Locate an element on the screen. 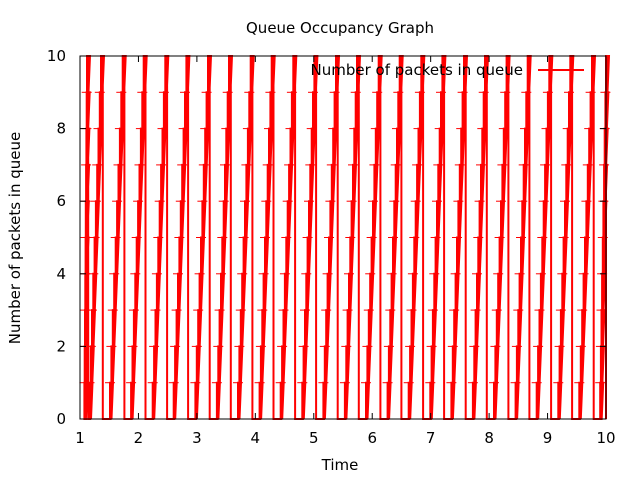 The image size is (640, 480). legend: Number of packets in queue is located at coordinates (447, 70).